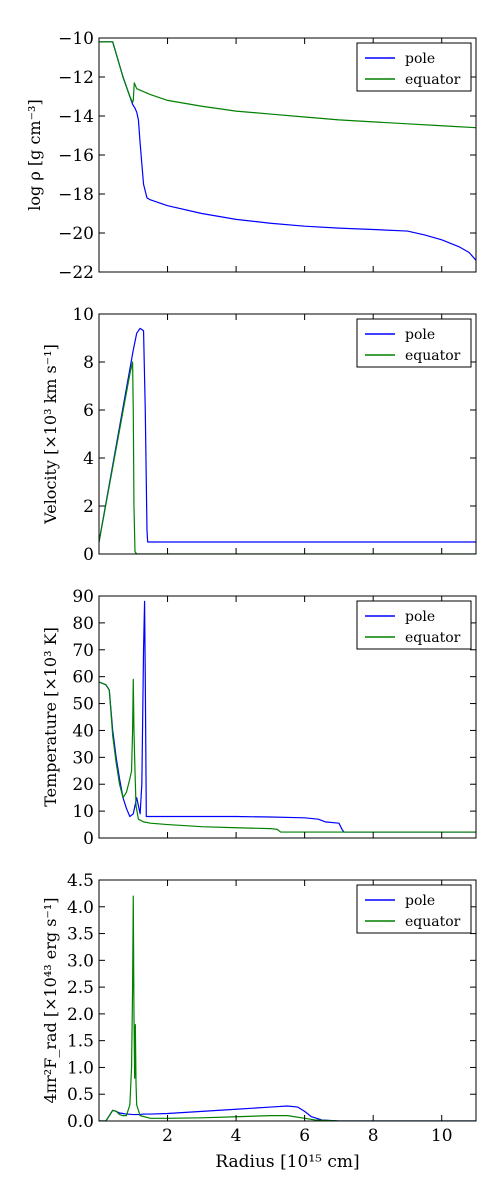  Describe the element at coordinates (442, 1136) in the screenshot. I see `x-tick-label: 10` at that location.